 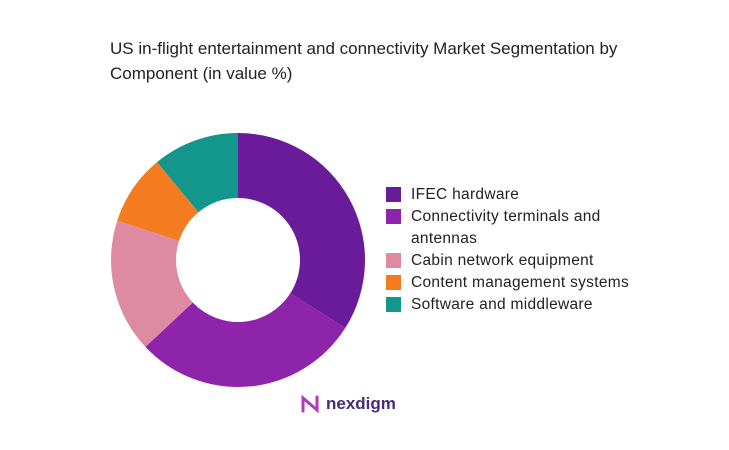 What do you see at coordinates (502, 260) in the screenshot?
I see `legend-label: Cabin network equipment` at bounding box center [502, 260].